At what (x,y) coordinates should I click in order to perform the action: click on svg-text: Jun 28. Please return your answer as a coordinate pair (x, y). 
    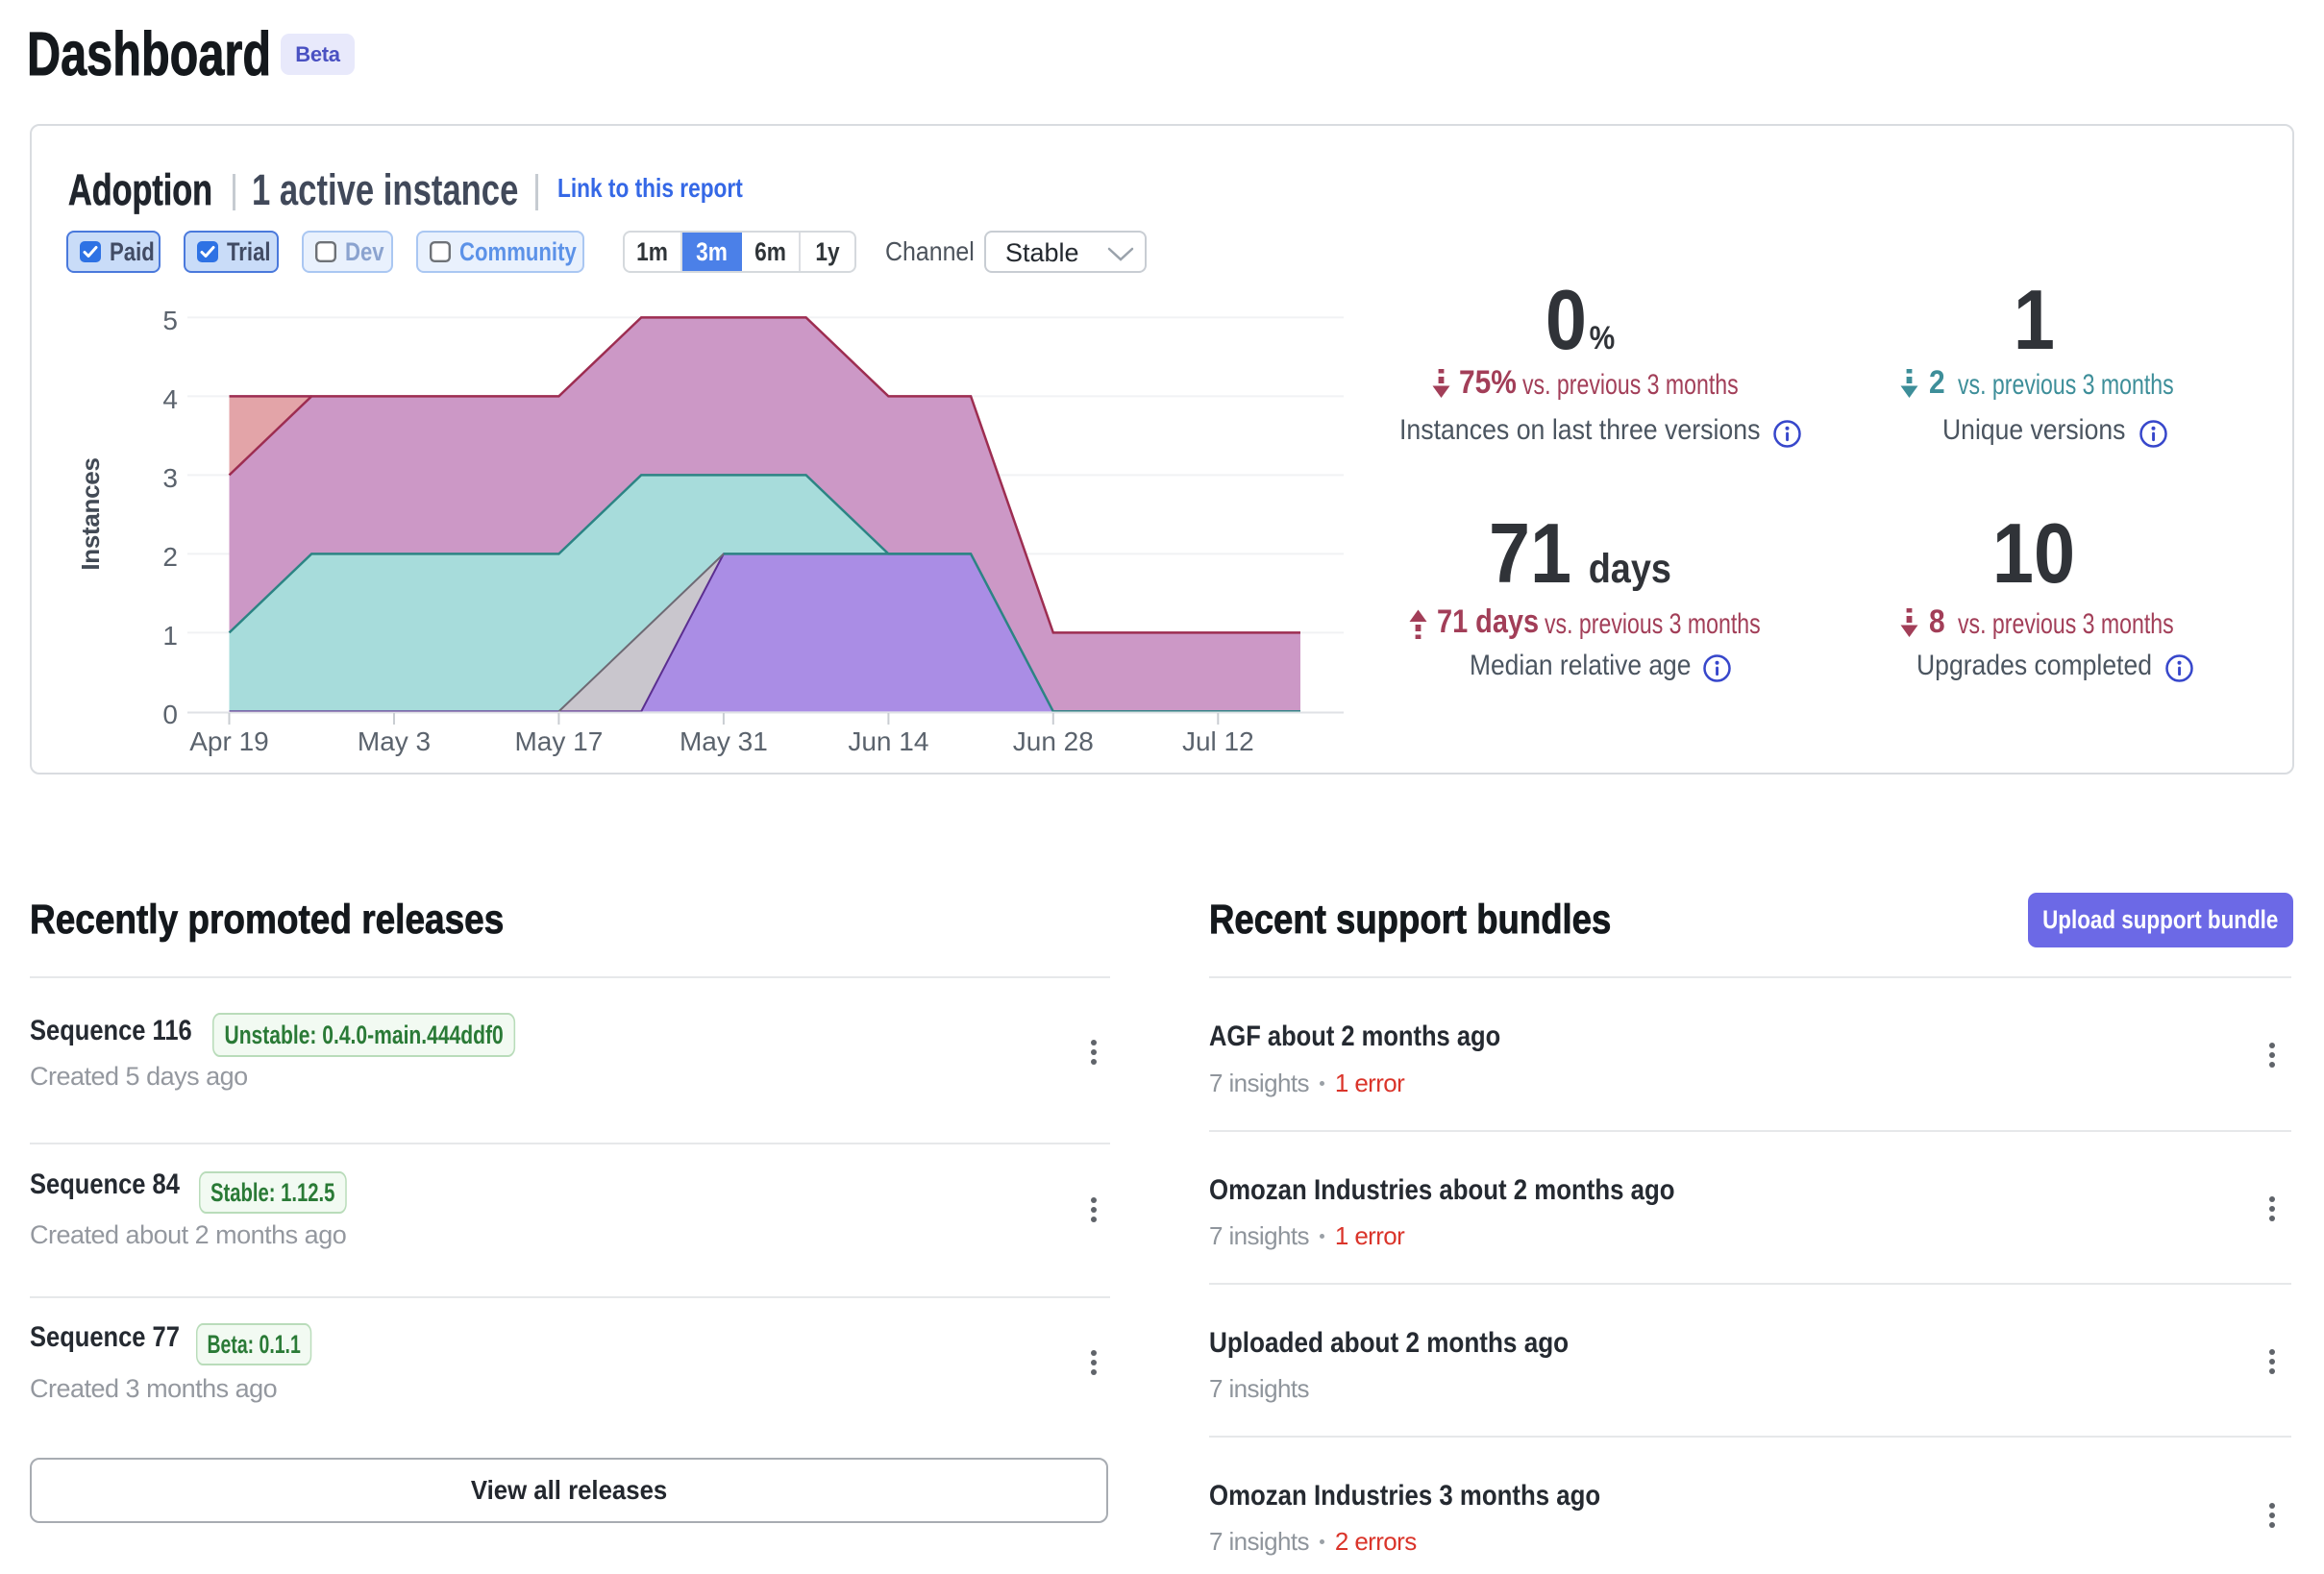
    Looking at the image, I should click on (1053, 741).